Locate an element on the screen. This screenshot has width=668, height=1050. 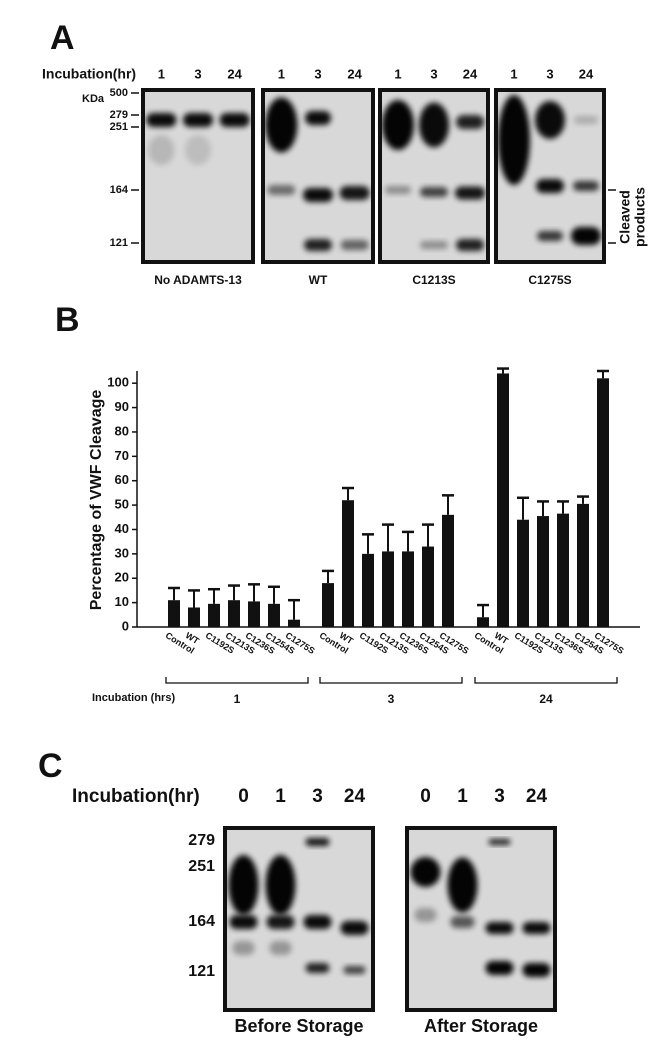
y-tick-label: 0 is located at coordinates (125, 625).